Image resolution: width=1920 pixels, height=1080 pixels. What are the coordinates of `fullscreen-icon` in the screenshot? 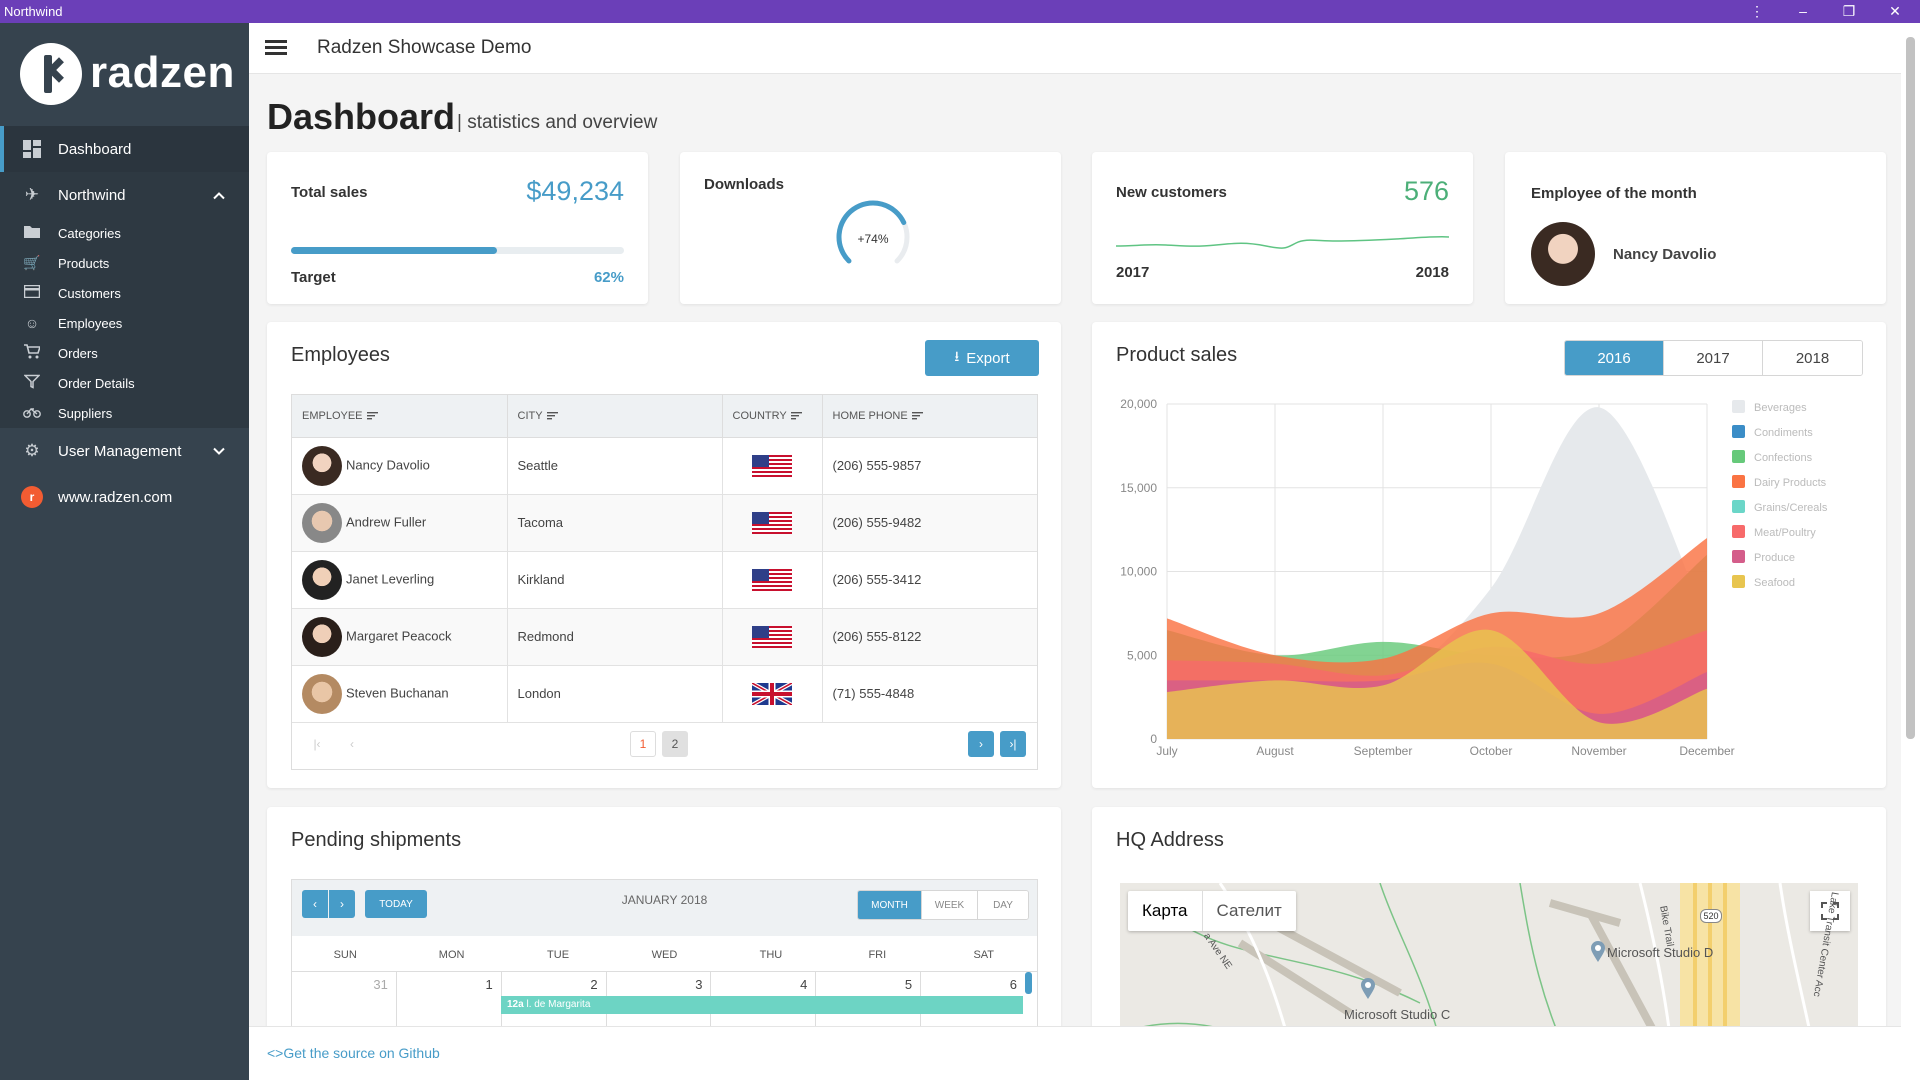 It's located at (1830, 911).